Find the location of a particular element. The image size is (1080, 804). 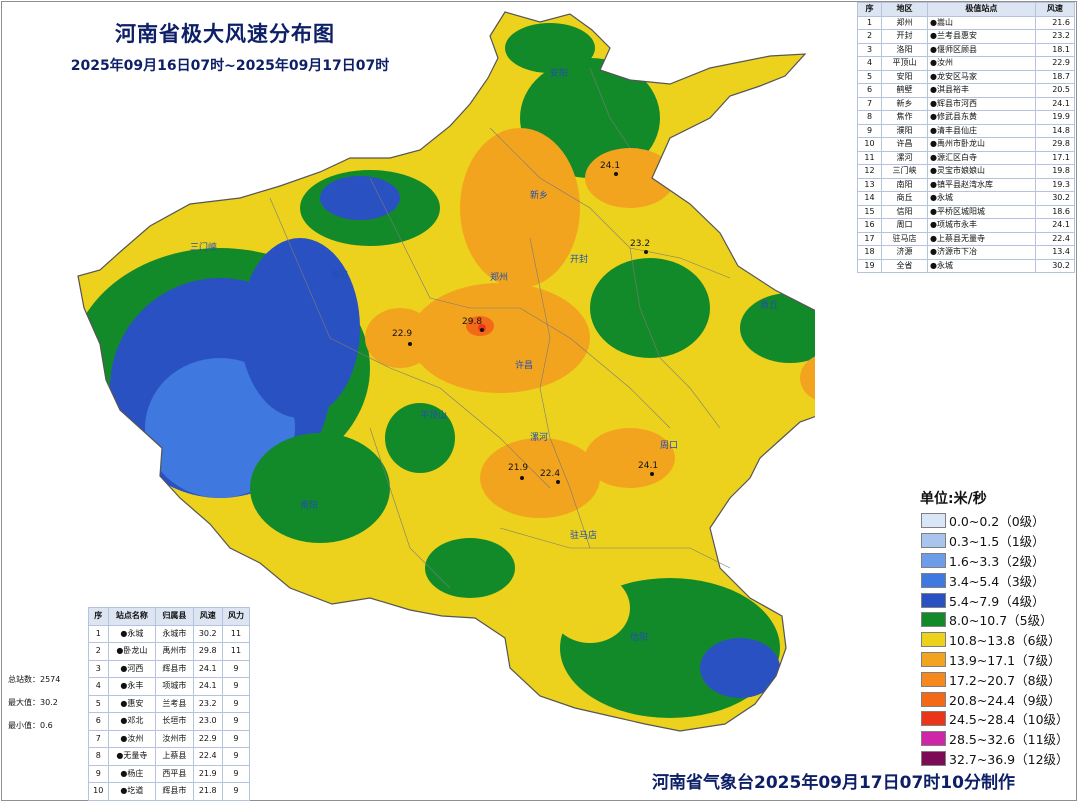

top-speed: 24.1 is located at coordinates (207, 686).